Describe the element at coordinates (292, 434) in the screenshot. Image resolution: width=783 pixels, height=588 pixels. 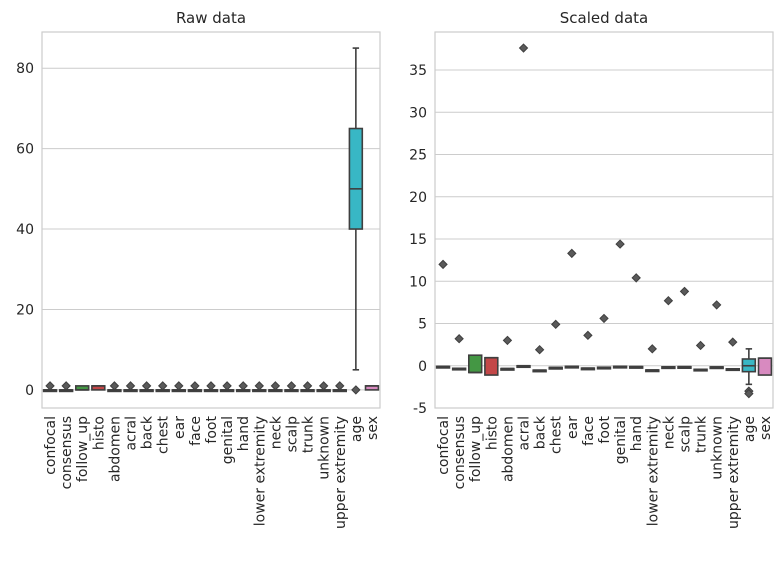
I see `x-tick-label: scalp` at that location.